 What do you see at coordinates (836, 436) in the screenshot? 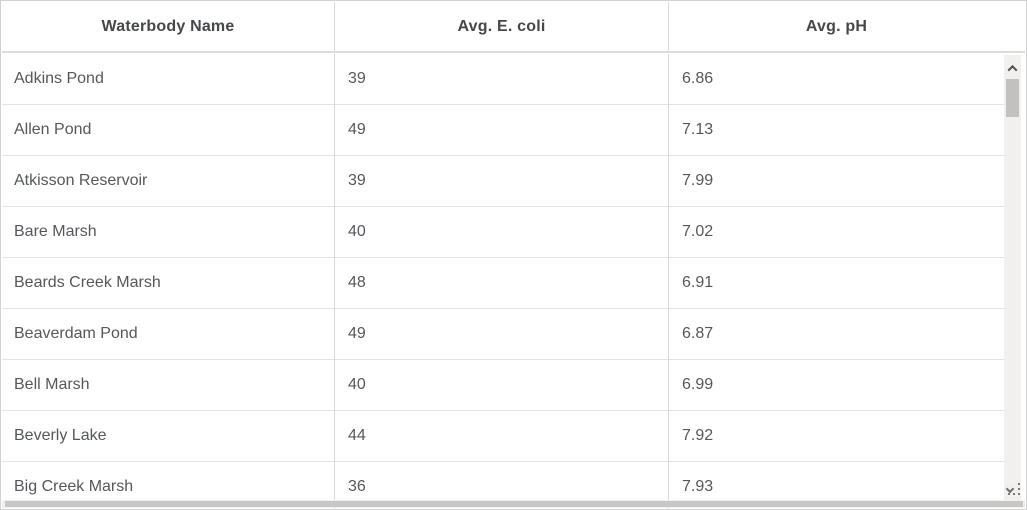
I see `cell-avg-ph: 7.92` at bounding box center [836, 436].